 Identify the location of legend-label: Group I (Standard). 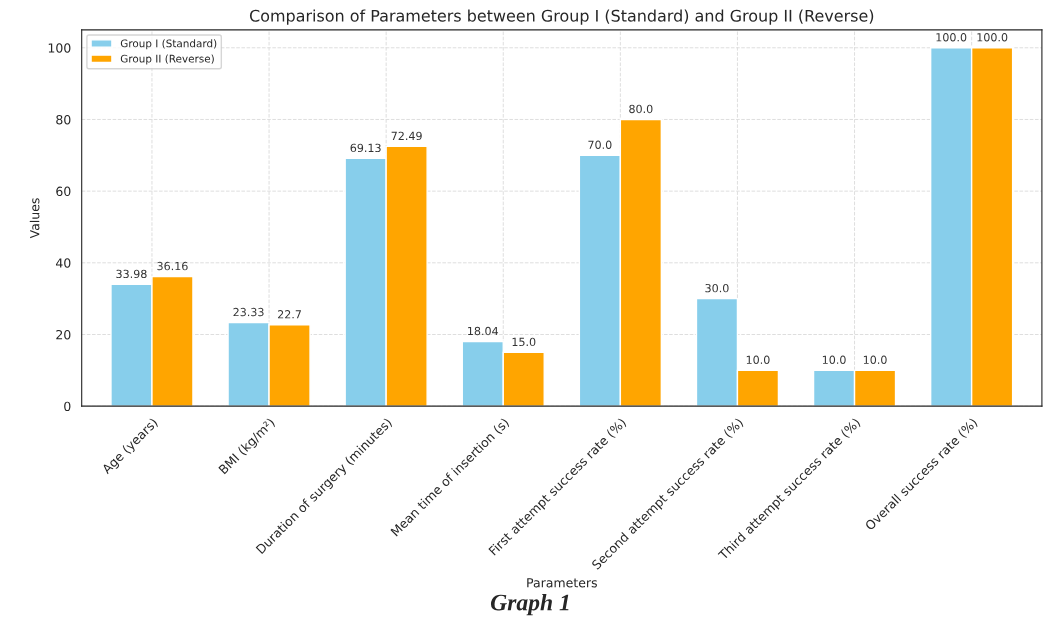
(168, 44).